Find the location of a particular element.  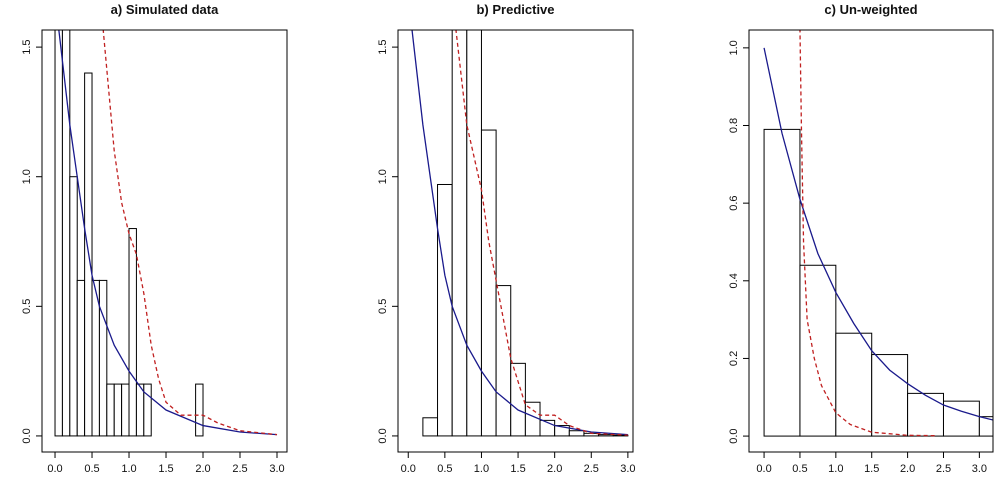

y-tick-label: 0.4 is located at coordinates (734, 280).